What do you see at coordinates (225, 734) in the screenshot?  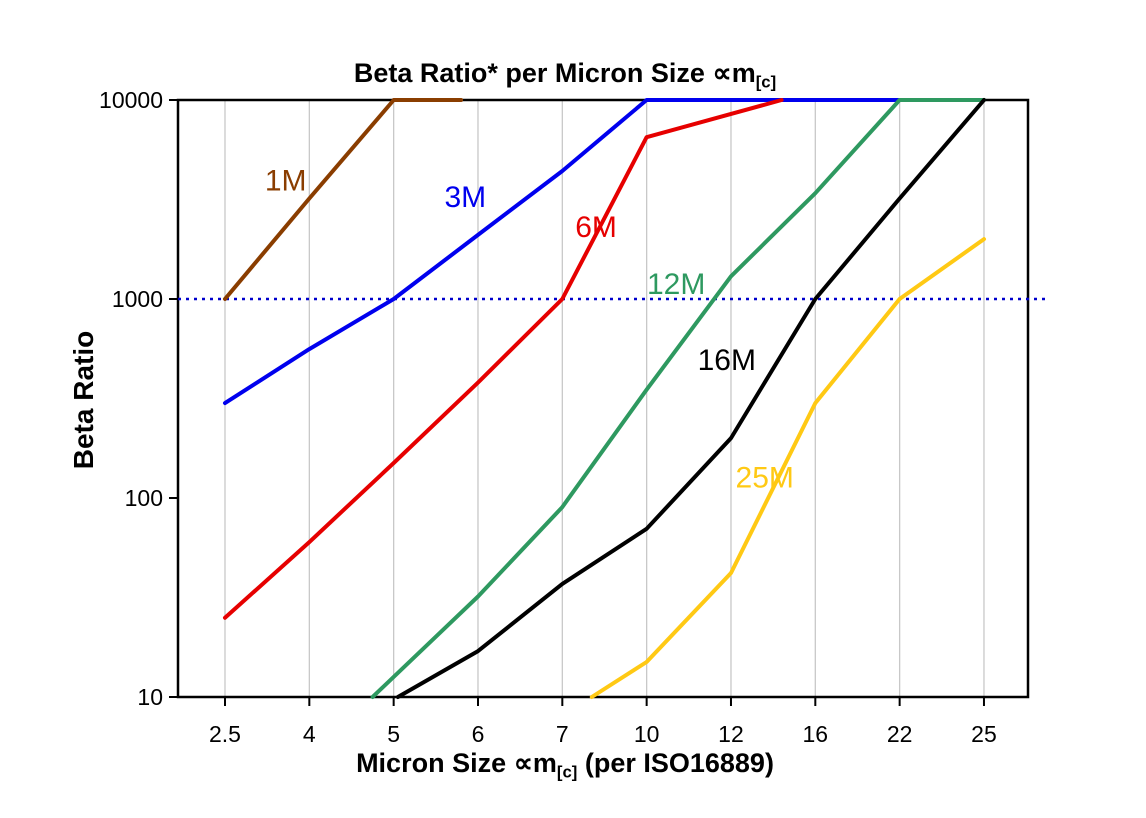 I see `x-tick-label: 2.5` at bounding box center [225, 734].